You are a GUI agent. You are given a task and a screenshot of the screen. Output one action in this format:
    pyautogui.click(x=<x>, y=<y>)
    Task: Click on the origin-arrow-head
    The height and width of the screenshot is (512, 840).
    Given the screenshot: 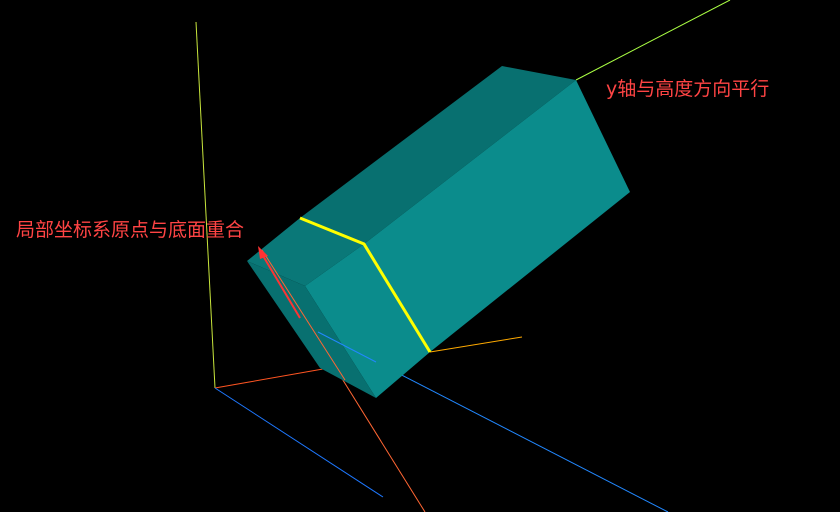 What is the action you would take?
    pyautogui.click(x=263, y=252)
    